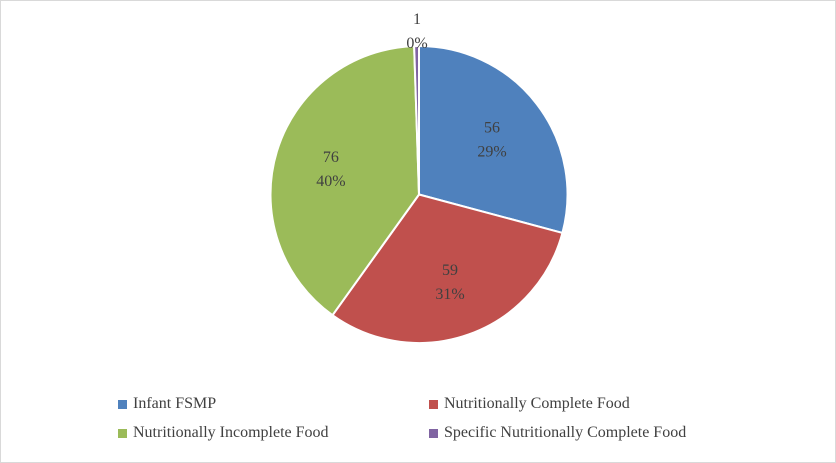  I want to click on legend-item-infant-fsmp: Infant FSMP, so click(167, 404).